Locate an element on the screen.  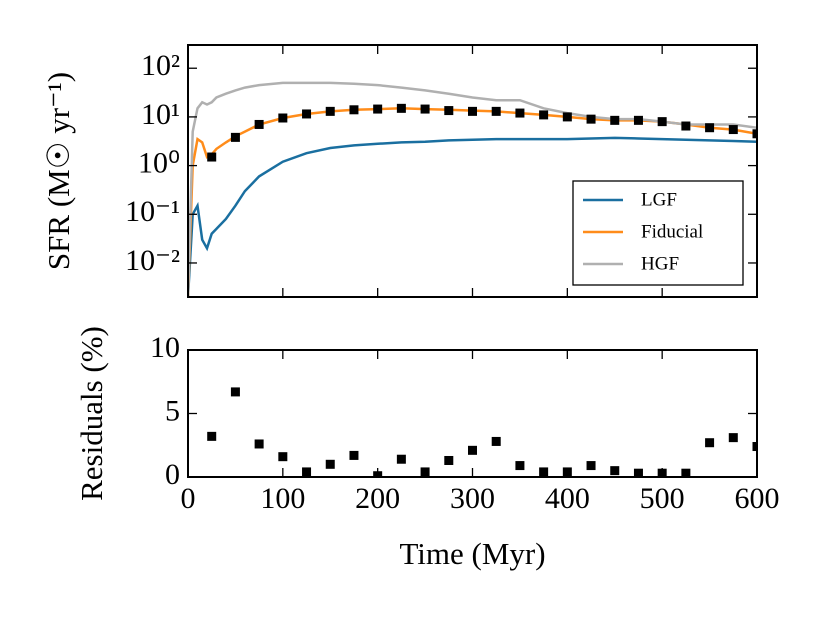
y-axis-label: Residuals (%) is located at coordinates (91, 413).